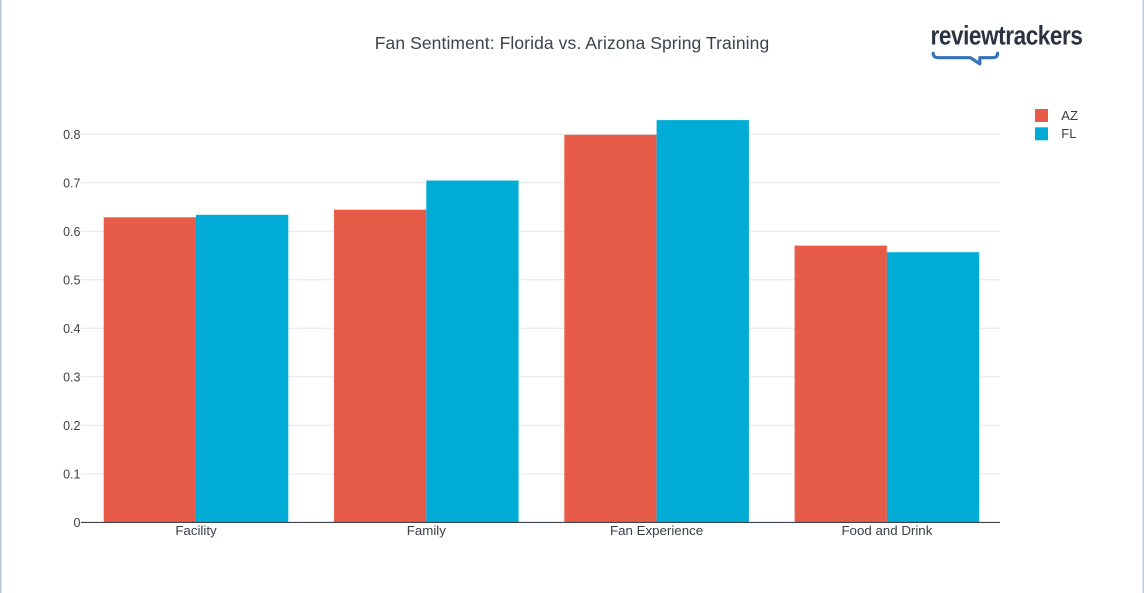 The image size is (1144, 593). I want to click on svg-text: reviewtrackers, so click(1007, 36).